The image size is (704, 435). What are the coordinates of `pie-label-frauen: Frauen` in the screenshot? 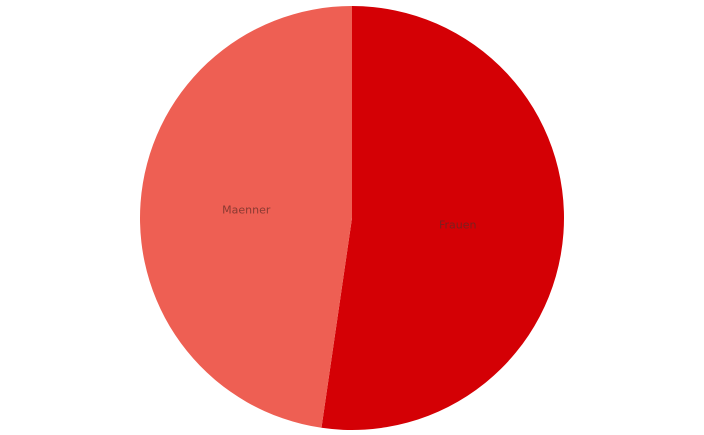 It's located at (458, 225).